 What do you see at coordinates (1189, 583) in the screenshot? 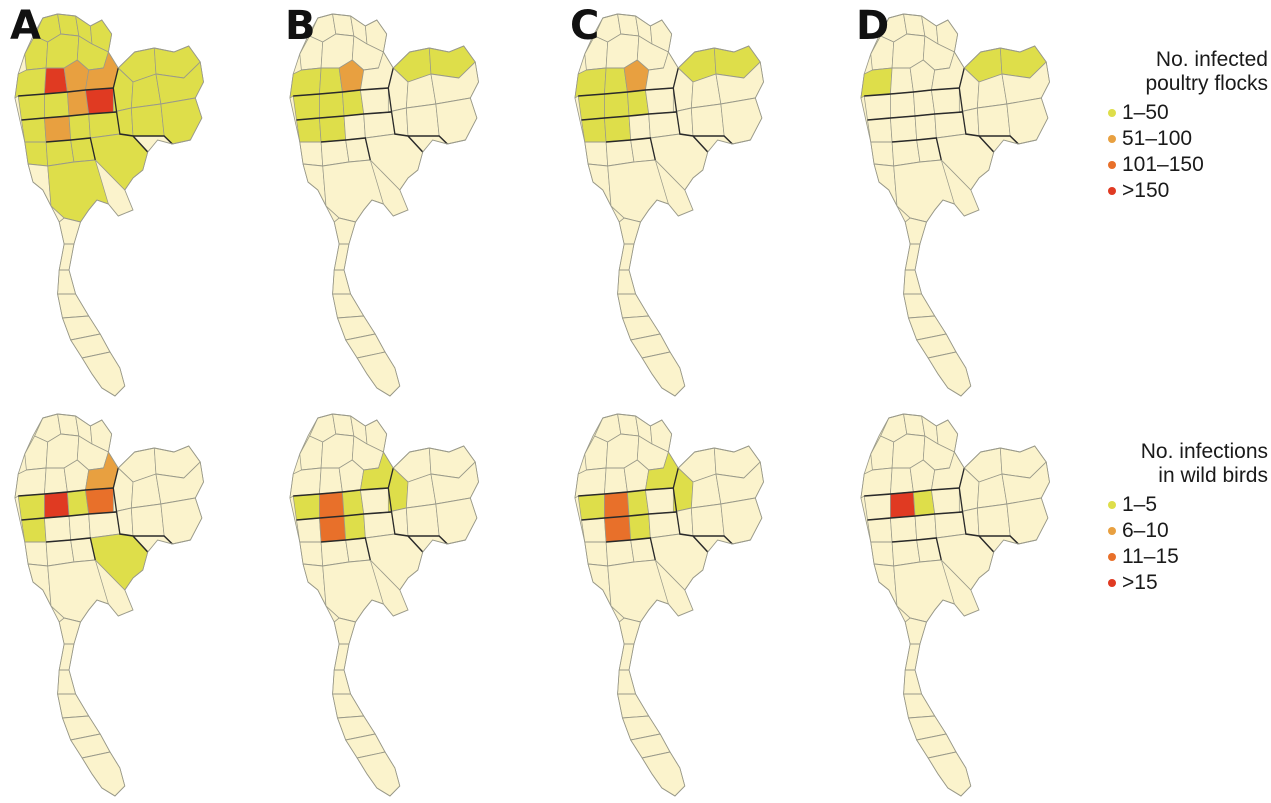
I see `legend-wild-item: >15` at bounding box center [1189, 583].